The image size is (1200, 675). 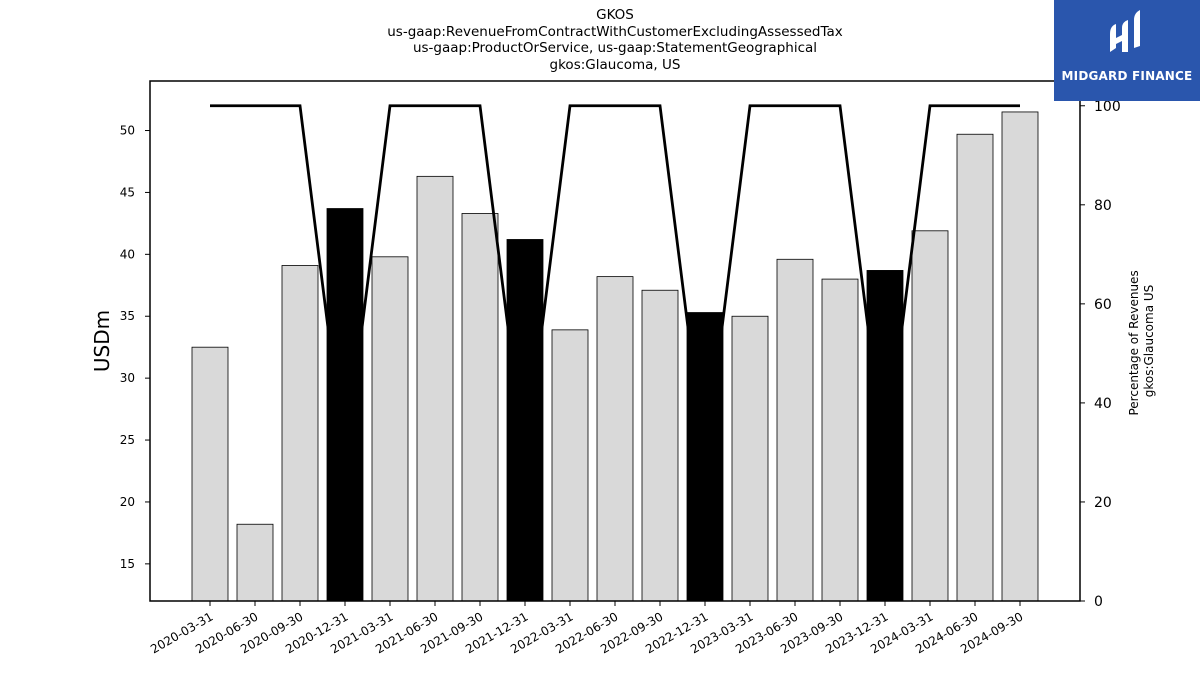 I want to click on y2-tick-label: 100, so click(x=1107, y=107).